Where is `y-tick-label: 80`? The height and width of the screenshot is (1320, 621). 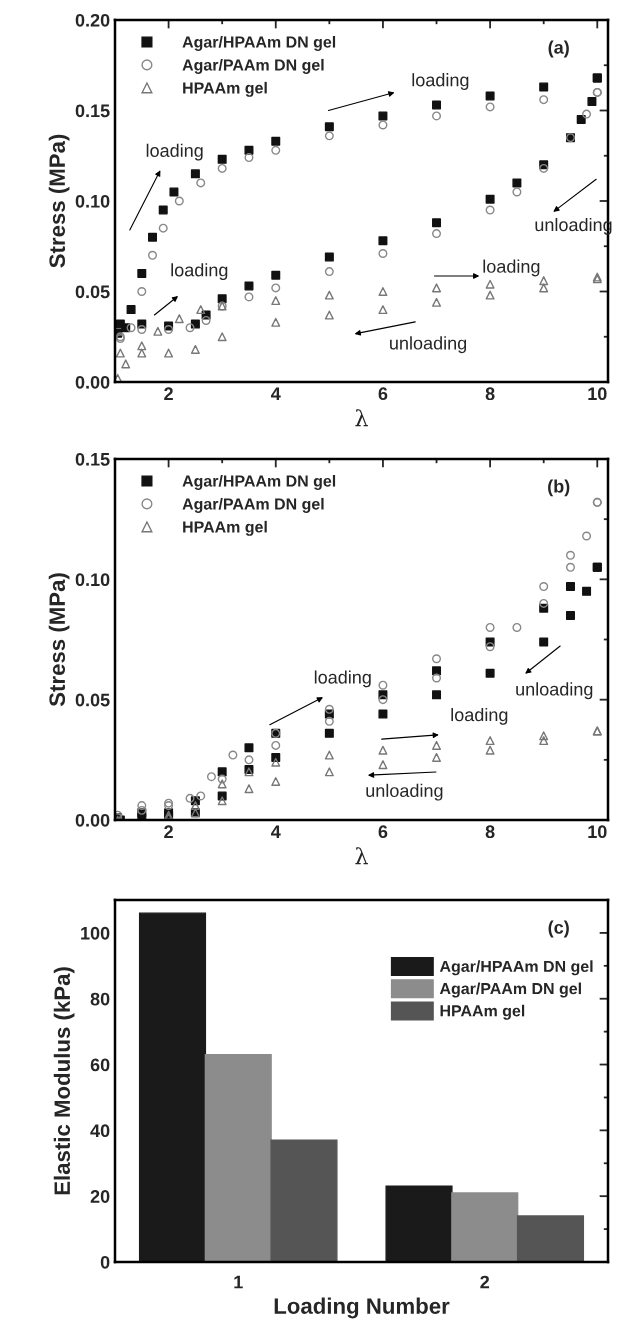 y-tick-label: 80 is located at coordinates (100, 999).